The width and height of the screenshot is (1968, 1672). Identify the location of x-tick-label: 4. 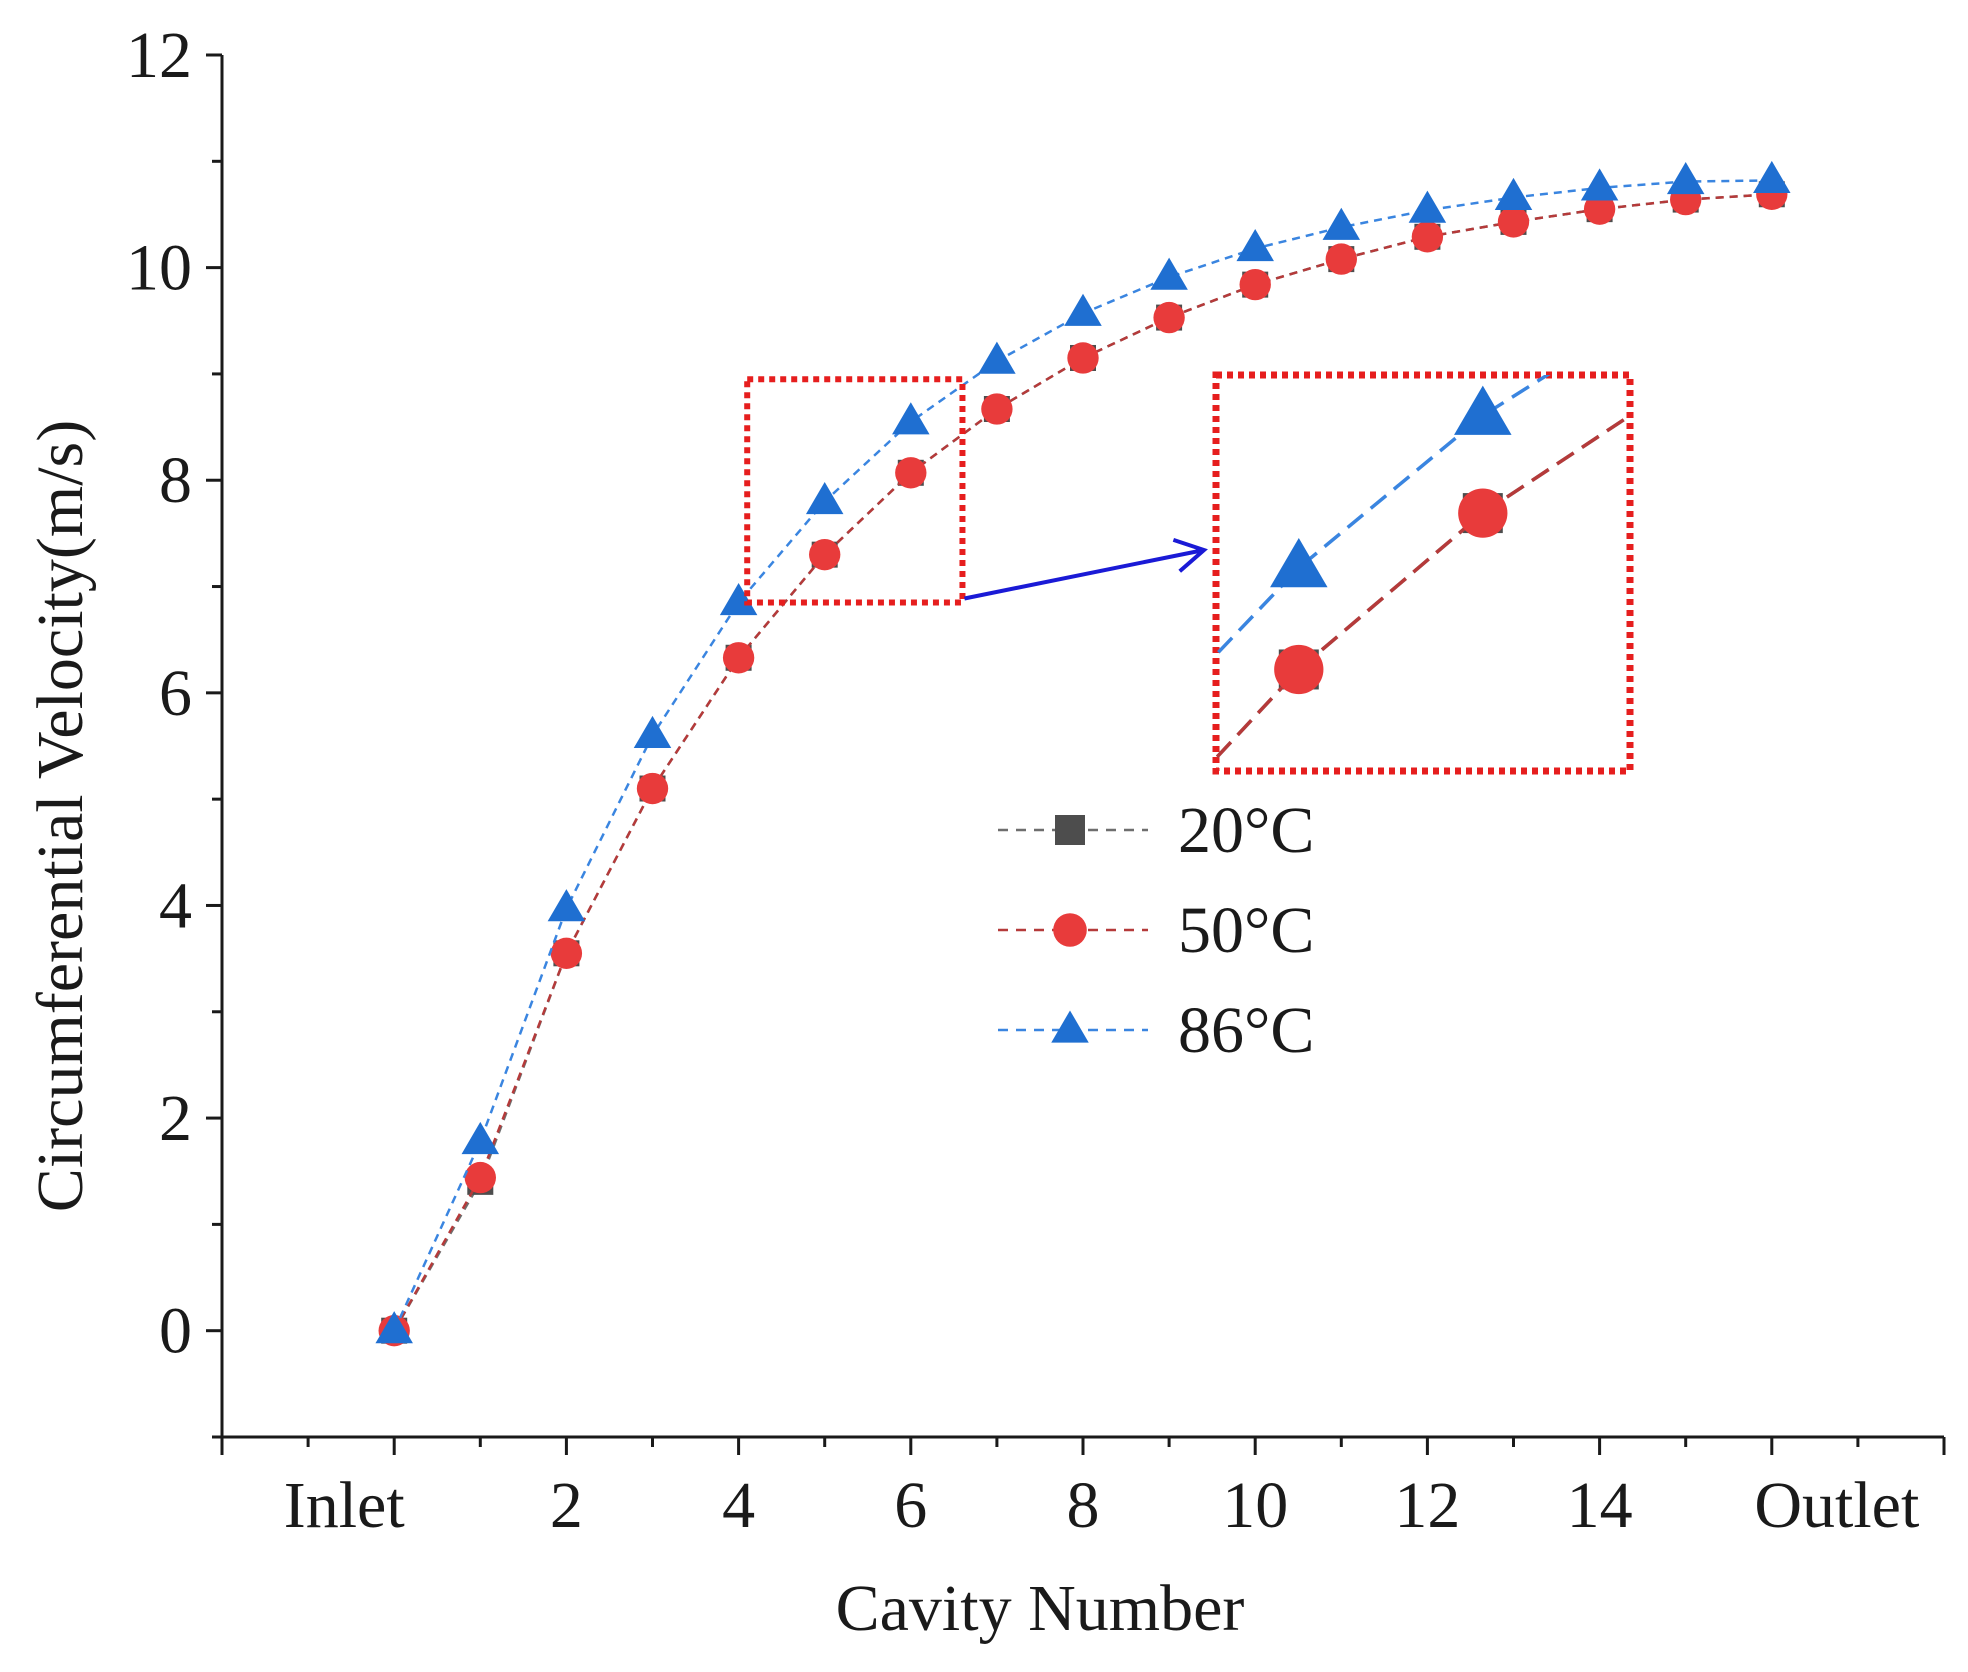
(738, 1505).